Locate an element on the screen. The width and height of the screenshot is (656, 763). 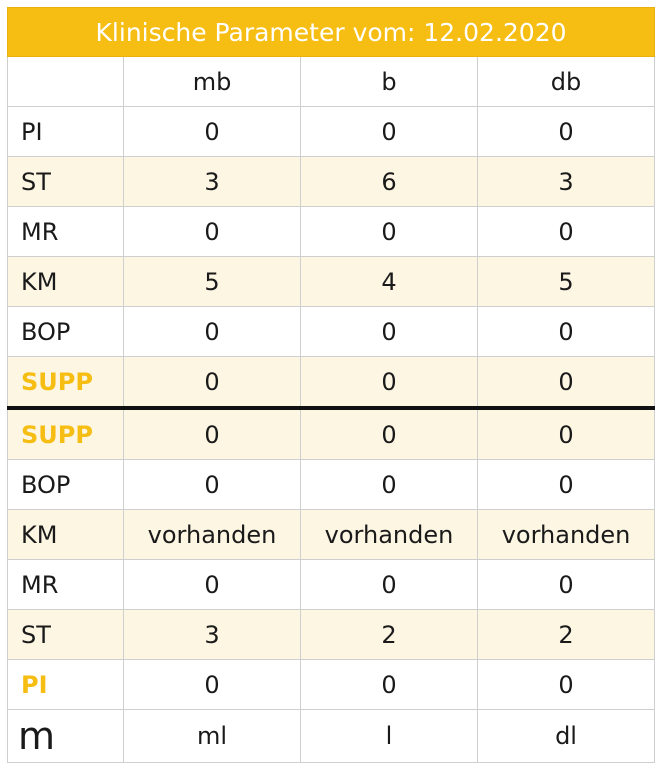
cell-db: 3 is located at coordinates (566, 181).